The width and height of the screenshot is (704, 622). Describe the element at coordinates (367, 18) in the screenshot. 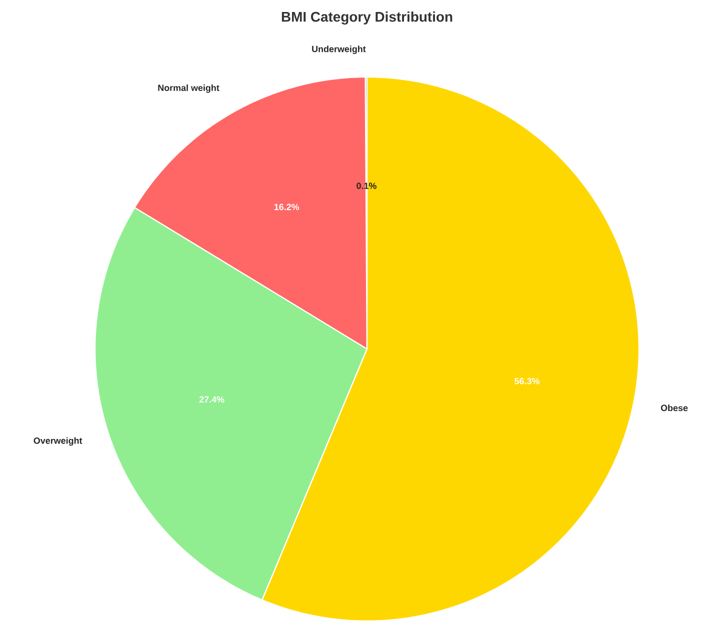

I see `chart-title: BMI Category Distribution` at that location.